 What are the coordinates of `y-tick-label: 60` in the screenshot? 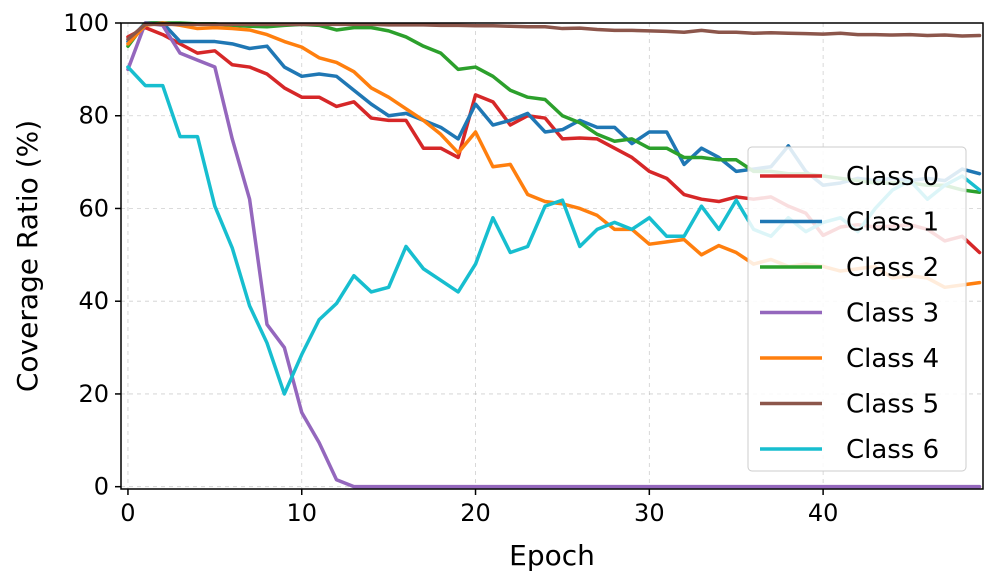 It's located at (93, 208).